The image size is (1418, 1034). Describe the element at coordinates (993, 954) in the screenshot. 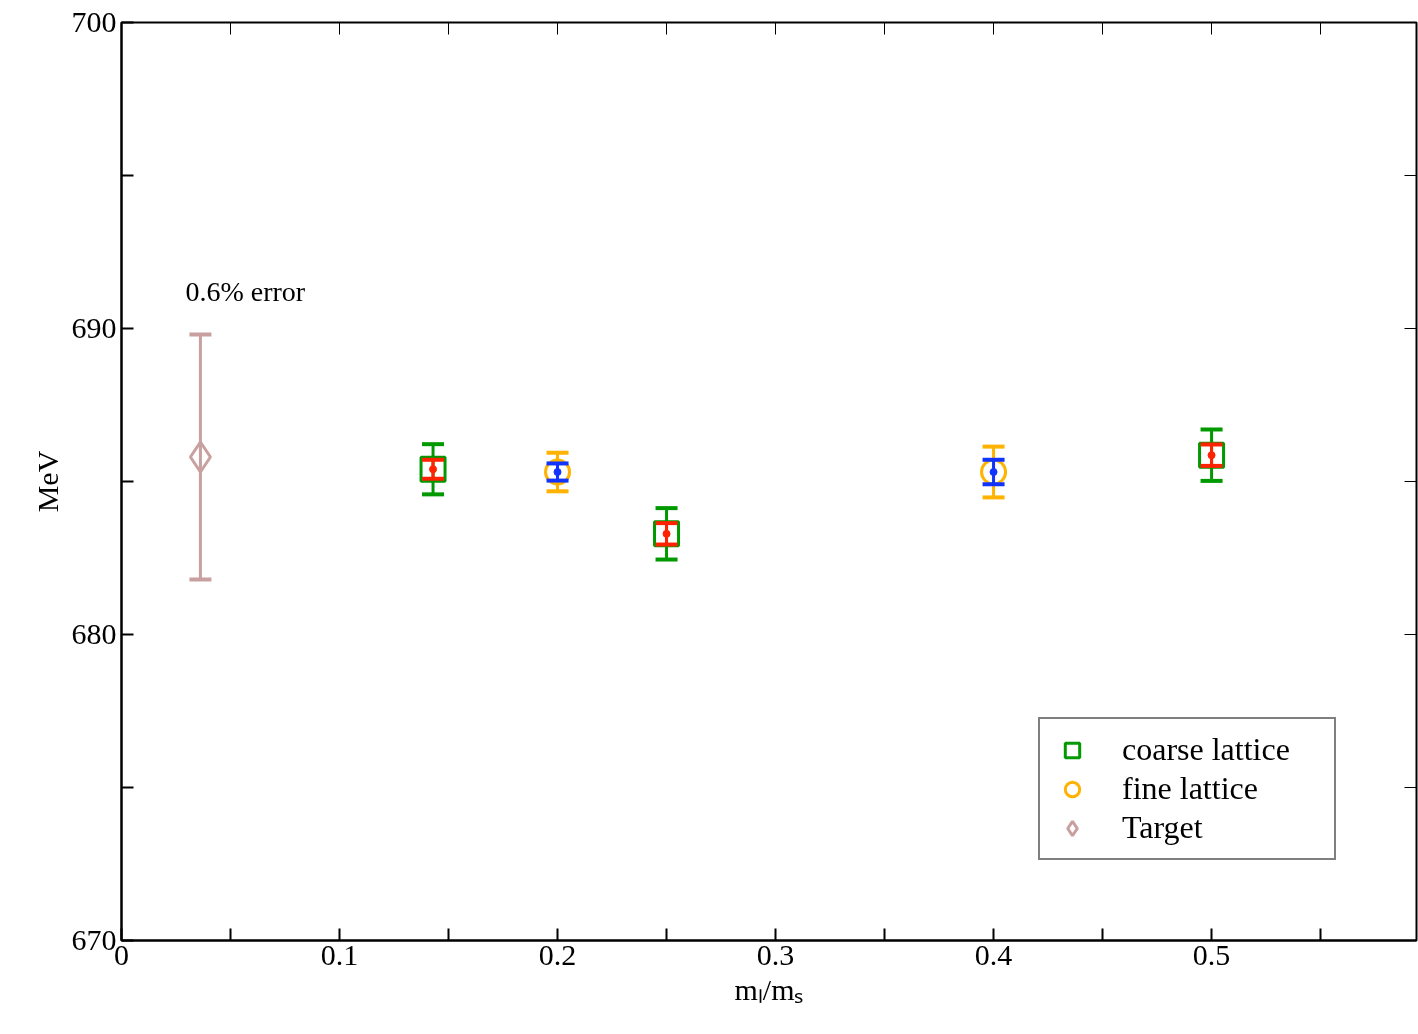

I see `x-tick-label: 0.4` at that location.